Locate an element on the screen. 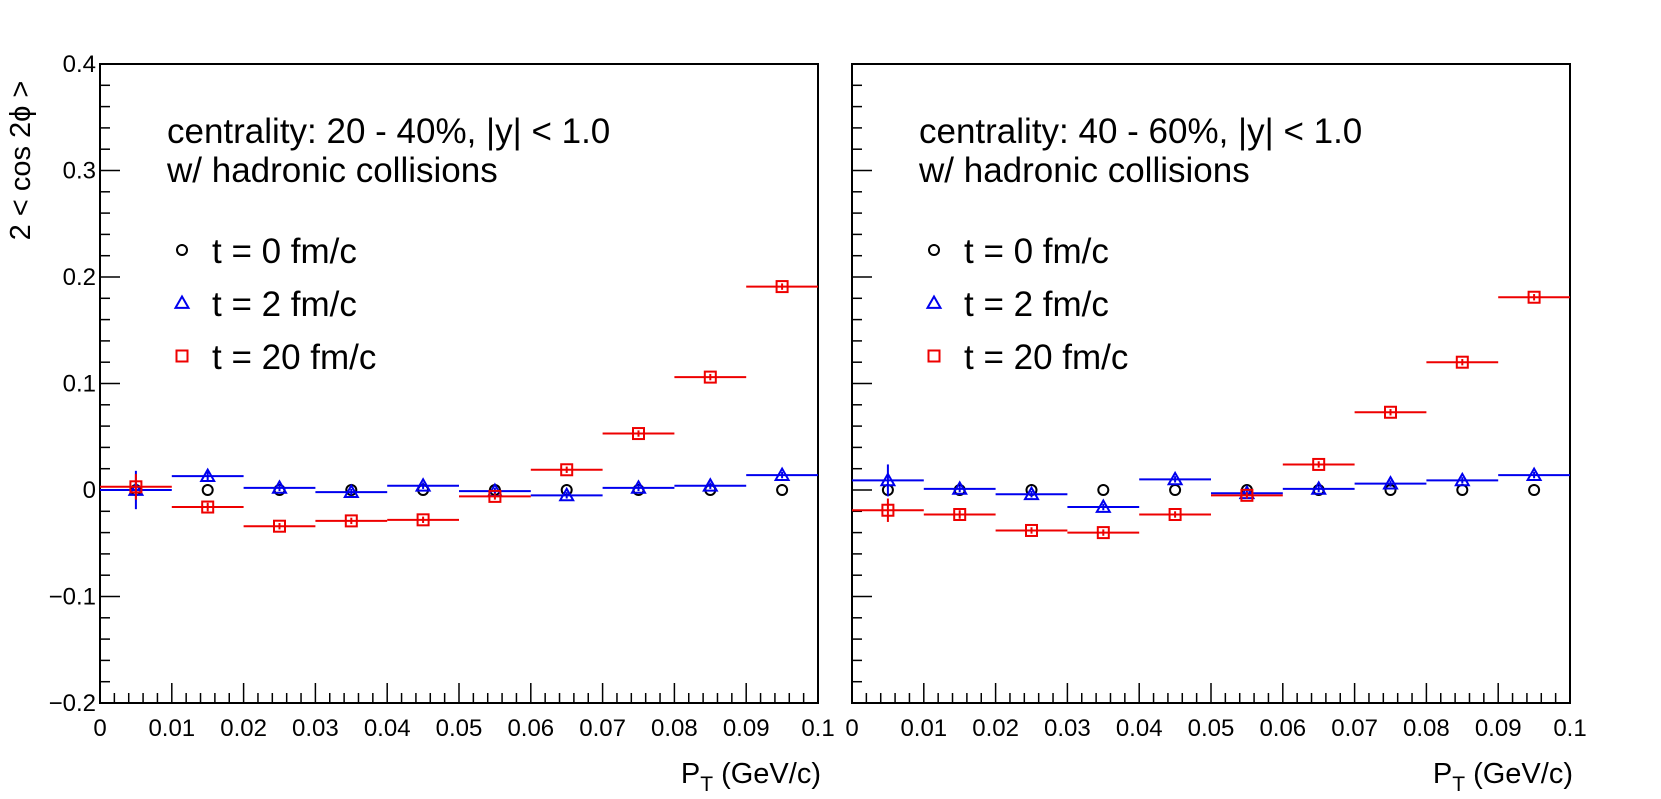 This screenshot has width=1661, height=799. y-tick-label: 0.2 is located at coordinates (79, 277).